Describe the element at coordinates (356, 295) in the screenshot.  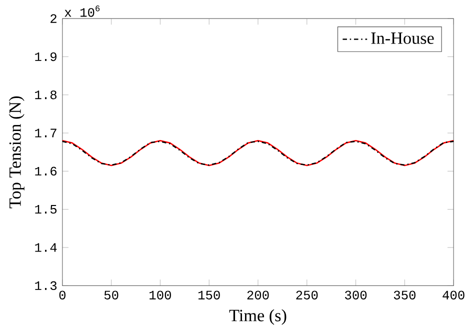
I see `x-tick-label: 300` at that location.